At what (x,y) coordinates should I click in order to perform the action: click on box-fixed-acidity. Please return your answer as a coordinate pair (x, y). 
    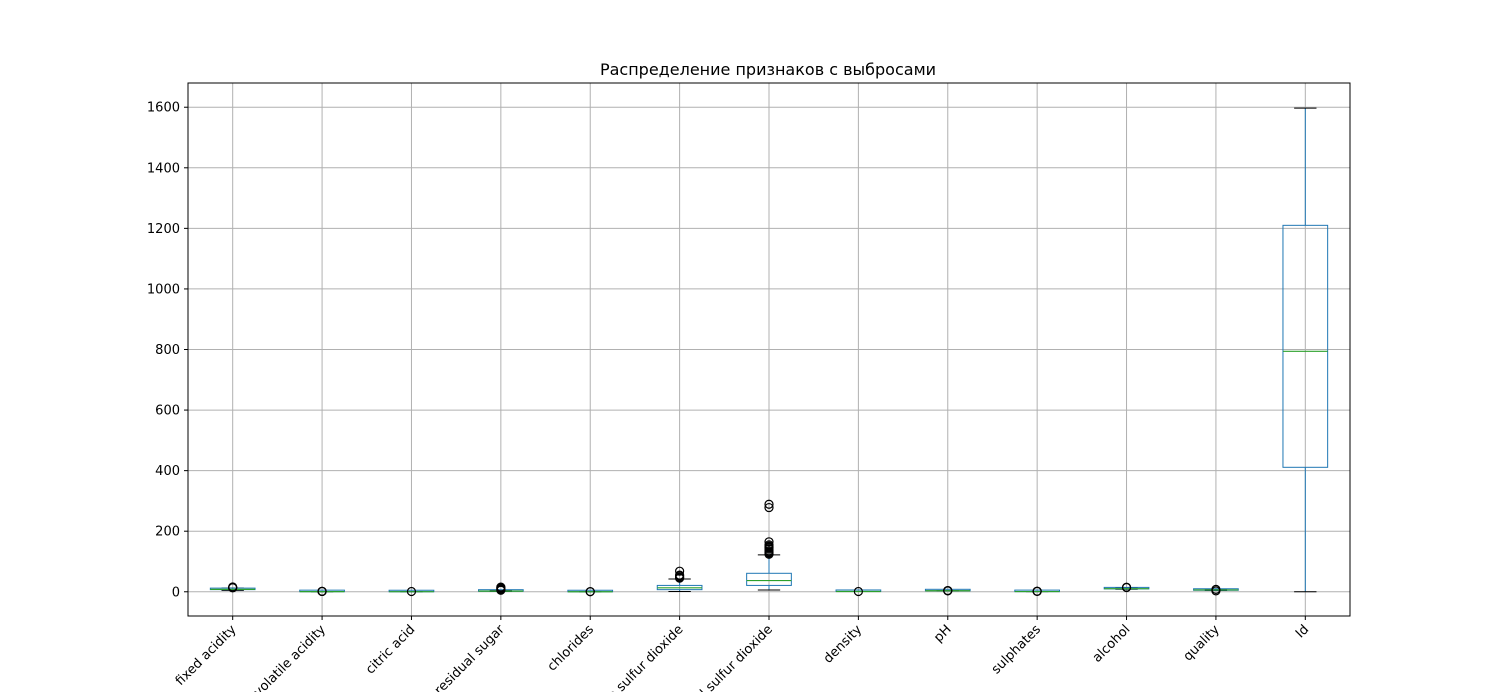
    Looking at the image, I should click on (232, 587).